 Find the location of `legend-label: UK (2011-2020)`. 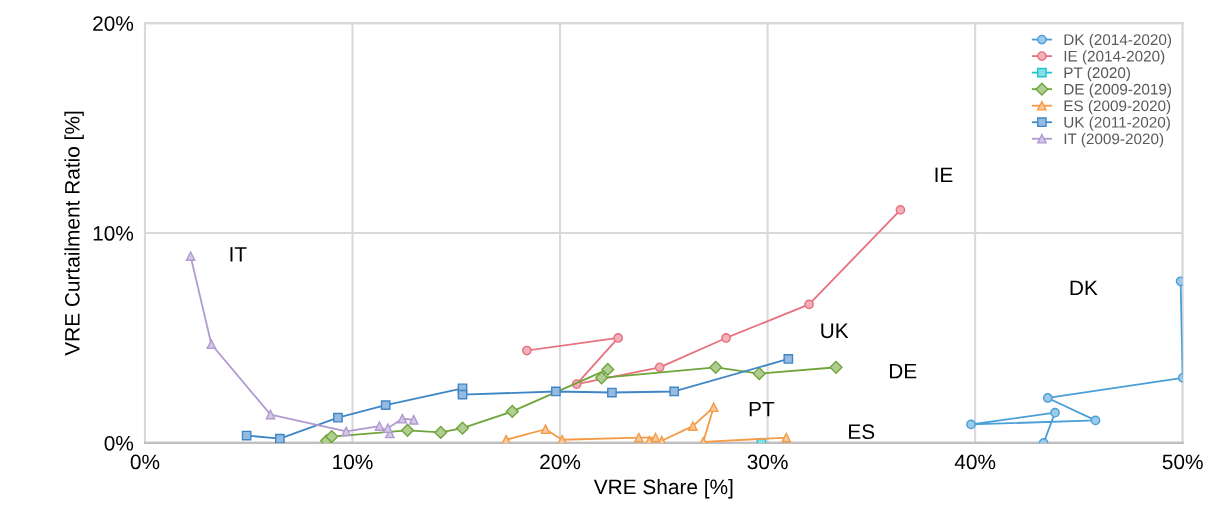

legend-label: UK (2011-2020) is located at coordinates (1117, 123).